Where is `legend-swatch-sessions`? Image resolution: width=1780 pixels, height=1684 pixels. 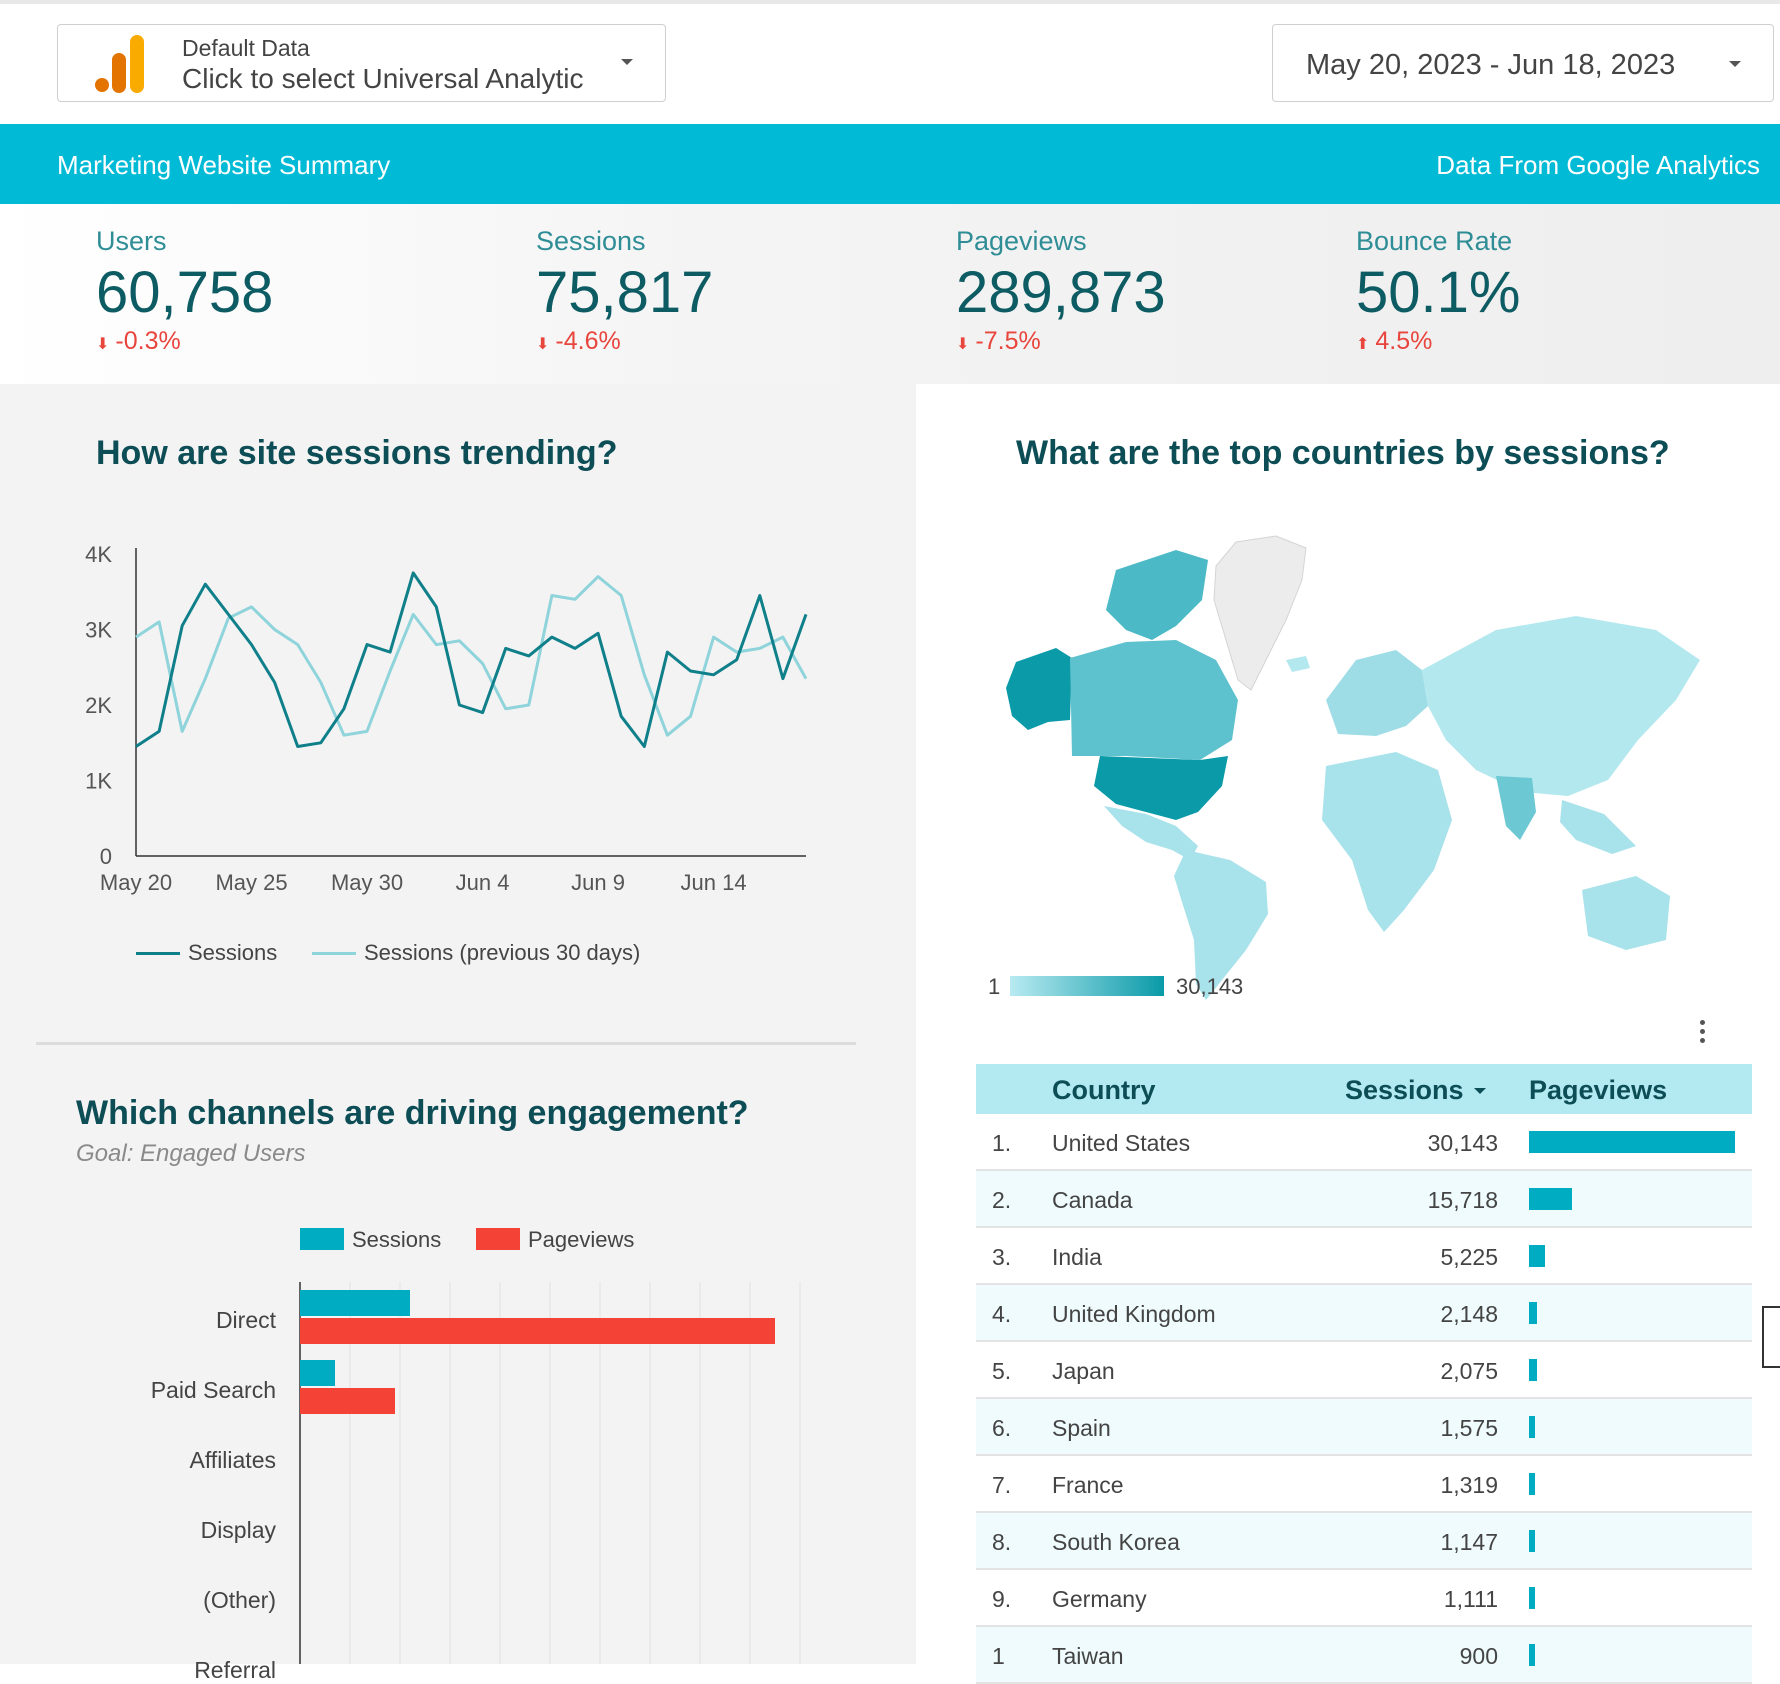
legend-swatch-sessions is located at coordinates (322, 1239).